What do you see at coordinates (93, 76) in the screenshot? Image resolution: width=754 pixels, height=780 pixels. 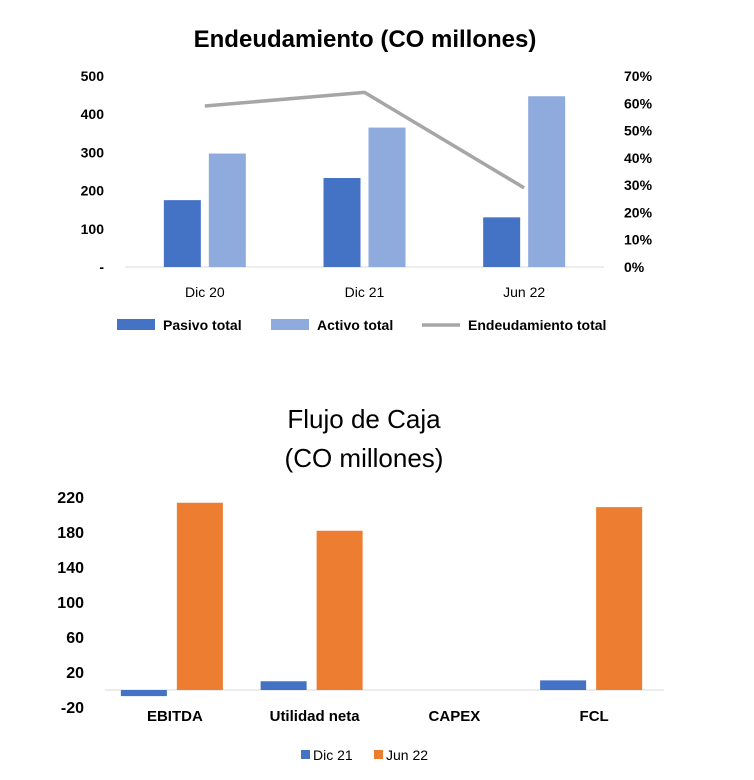 I see `chart1-y-left-tick-label: 500` at bounding box center [93, 76].